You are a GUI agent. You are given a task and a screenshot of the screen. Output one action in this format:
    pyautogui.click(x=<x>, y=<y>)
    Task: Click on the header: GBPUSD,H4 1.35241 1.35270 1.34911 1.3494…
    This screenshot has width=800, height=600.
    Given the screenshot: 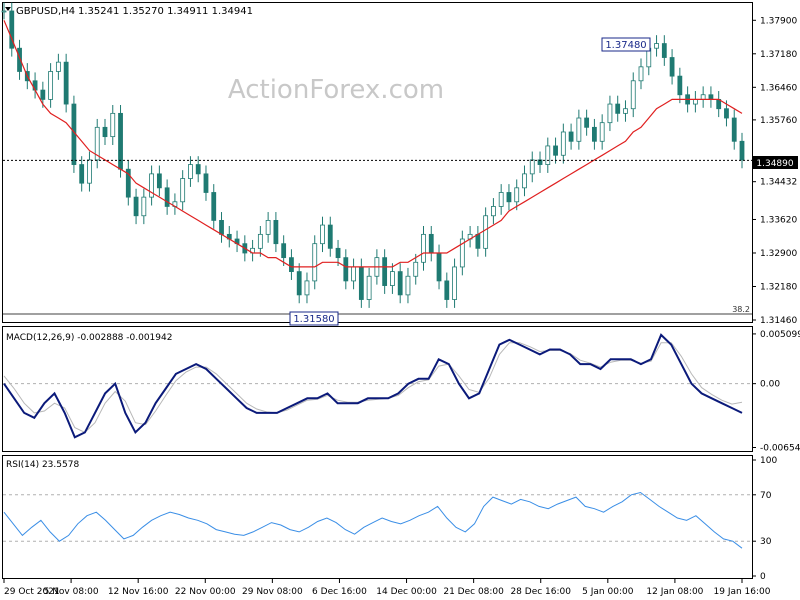 What is the action you would take?
    pyautogui.click(x=129, y=11)
    